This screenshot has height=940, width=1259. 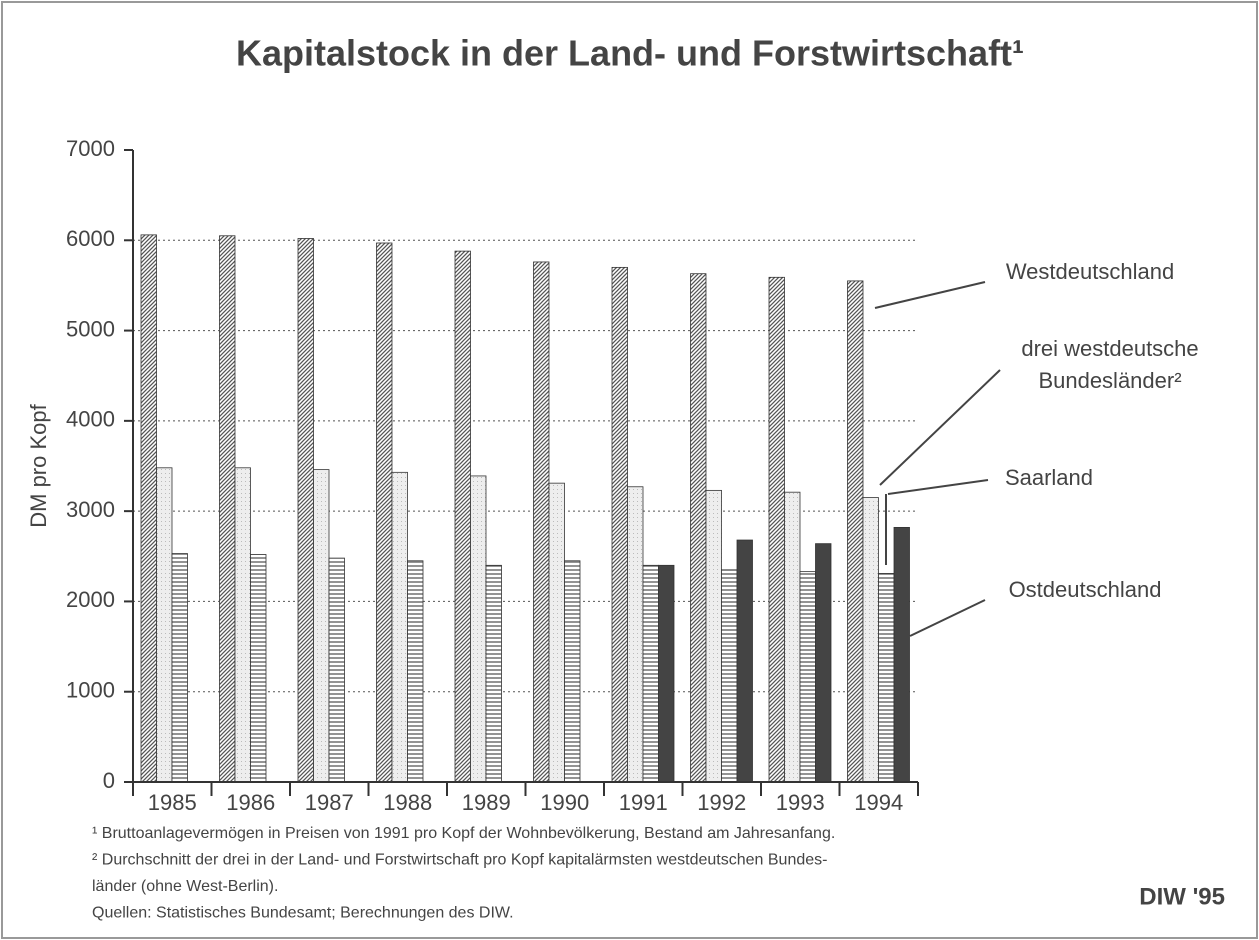 What do you see at coordinates (486, 802) in the screenshot?
I see `x-tick-label: 1989` at bounding box center [486, 802].